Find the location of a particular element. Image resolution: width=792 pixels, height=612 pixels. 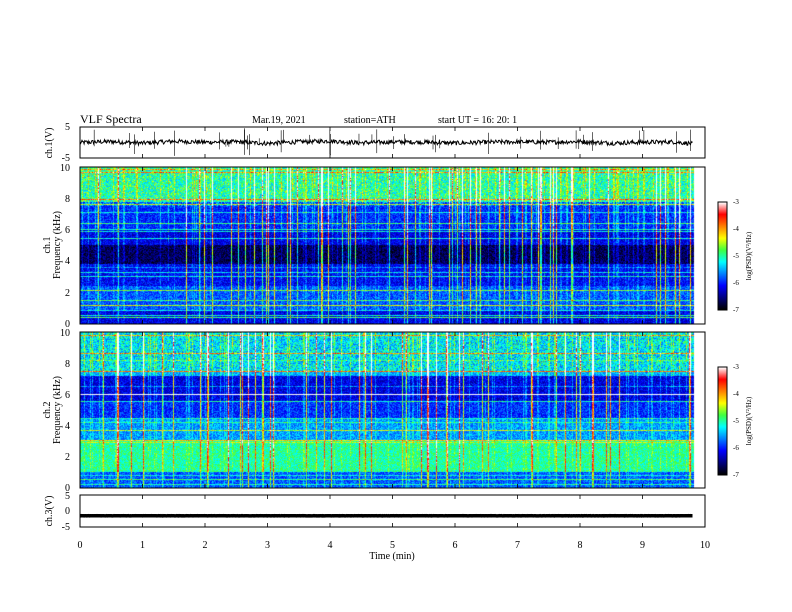

ch2-colorbar: -3 -4 -5 -6 -7 log(PSD)(V²/Hz) is located at coordinates (735, 421).